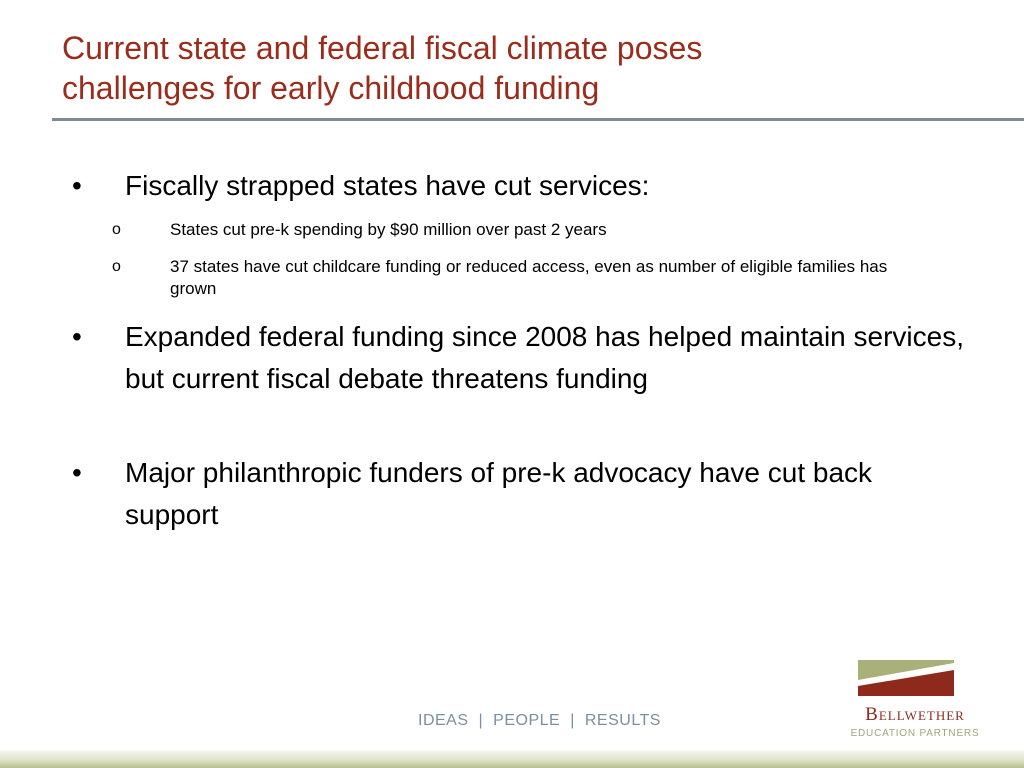 The width and height of the screenshot is (1024, 768). What do you see at coordinates (623, 720) in the screenshot?
I see `footer-word: RESULTS` at bounding box center [623, 720].